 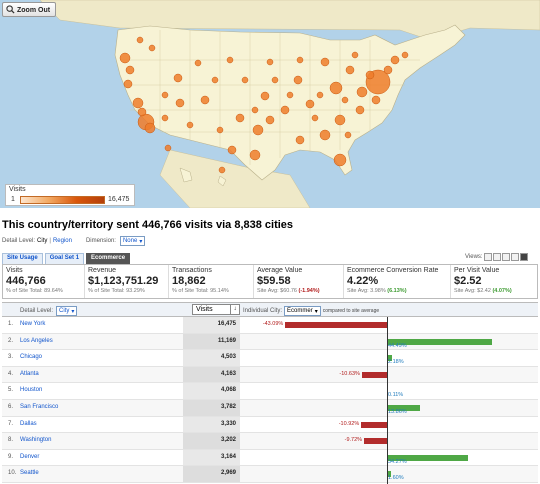 What do you see at coordinates (270, 325) in the screenshot?
I see `table-row: 1. New York 16,475 -43.09%` at bounding box center [270, 325].